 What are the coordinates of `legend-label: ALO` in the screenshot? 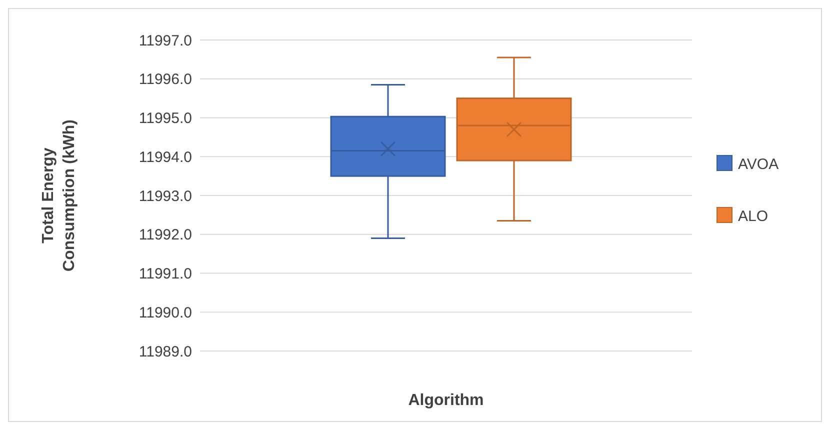 It's located at (753, 216).